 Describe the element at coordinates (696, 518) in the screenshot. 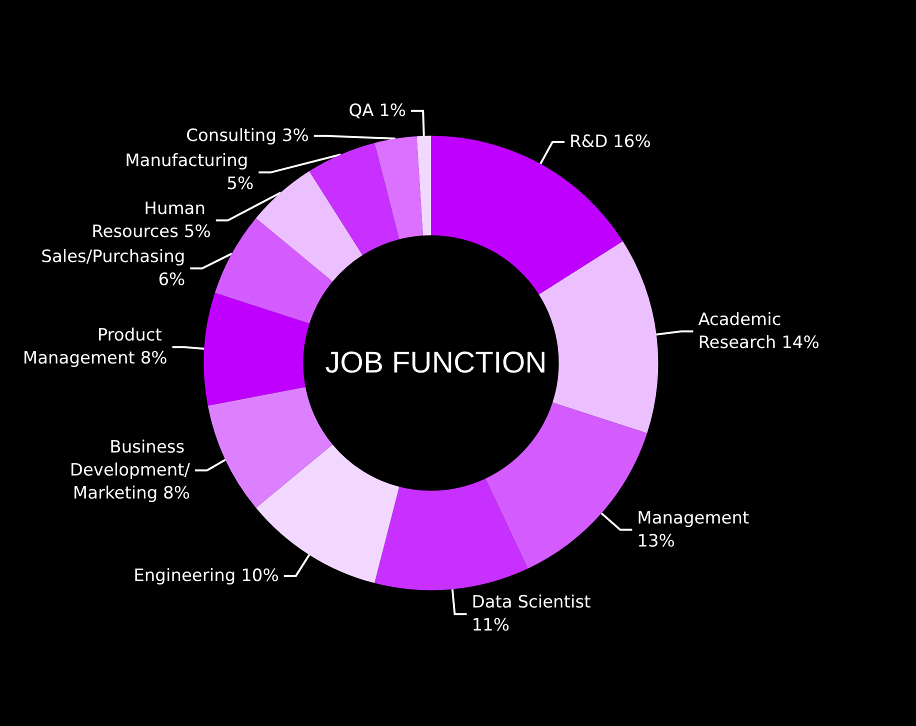

I see `slice-label: Management` at that location.